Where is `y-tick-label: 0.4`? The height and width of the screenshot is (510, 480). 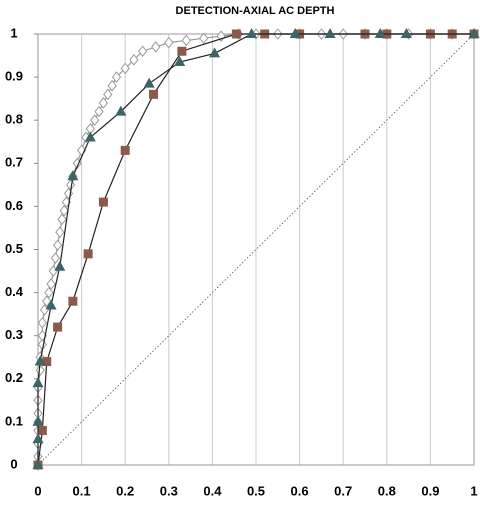 y-tick-label: 0.4 is located at coordinates (14, 291).